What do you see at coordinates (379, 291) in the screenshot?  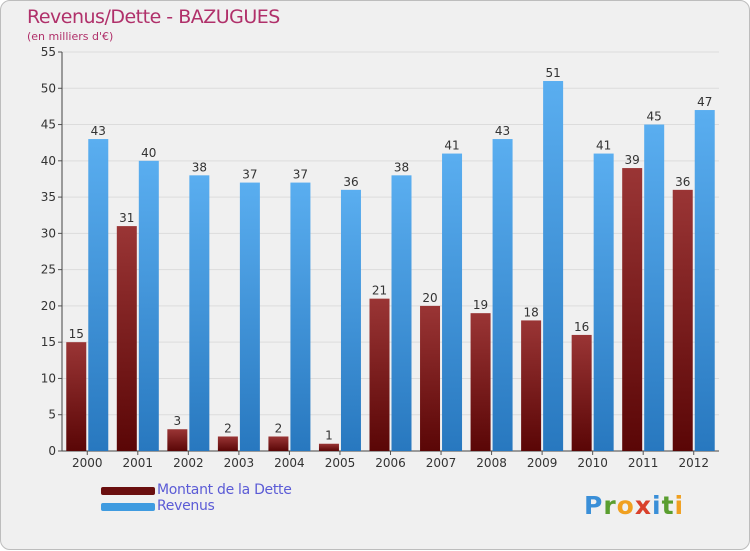 I see `data-label: 21` at bounding box center [379, 291].